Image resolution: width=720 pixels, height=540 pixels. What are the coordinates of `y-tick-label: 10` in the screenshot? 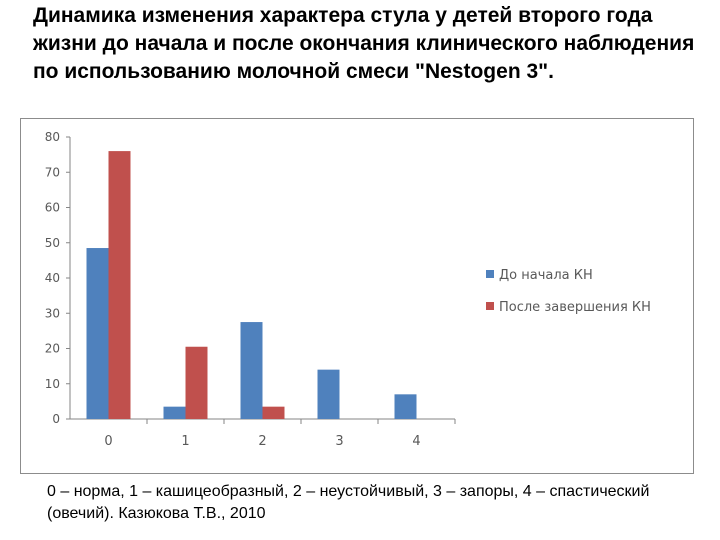 It's located at (52, 384).